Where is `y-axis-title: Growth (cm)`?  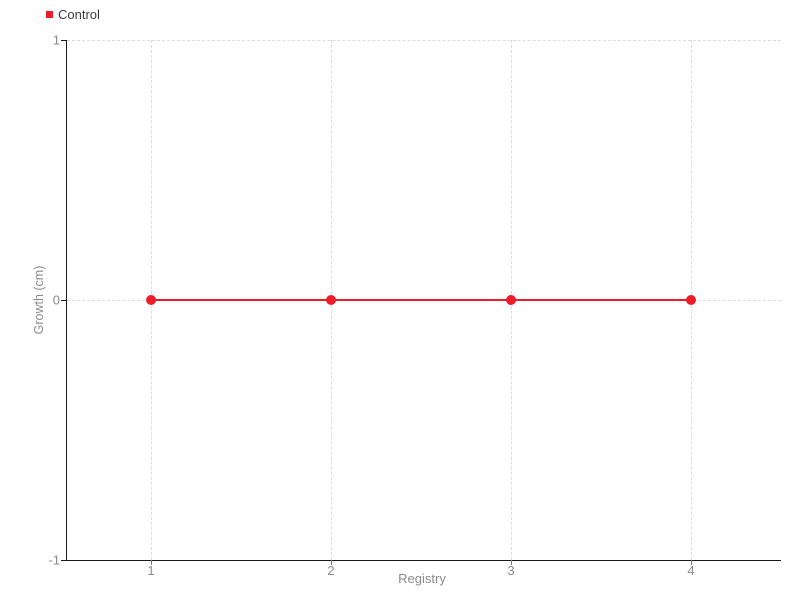
y-axis-title: Growth (cm) is located at coordinates (39, 300).